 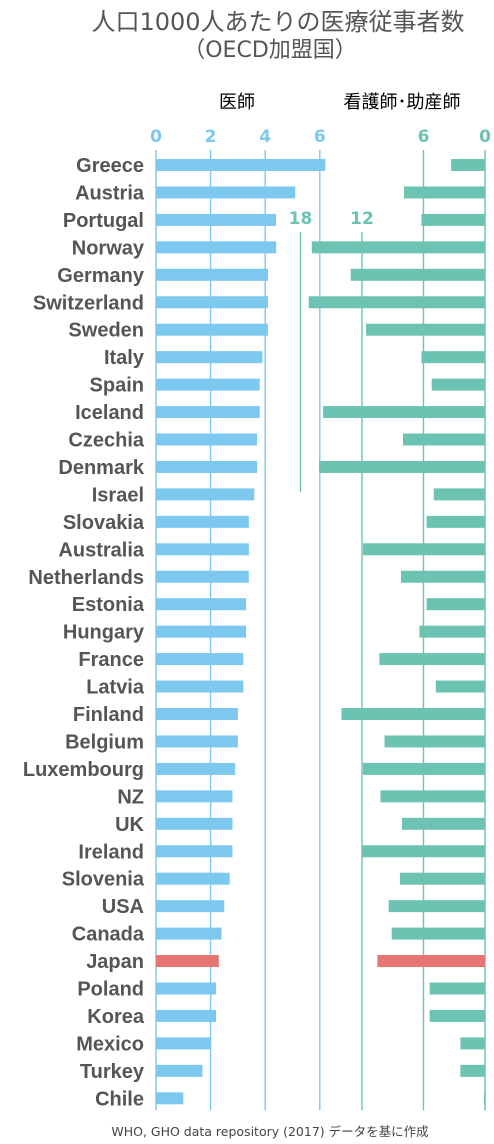 I want to click on doctors-bar-france, so click(x=200, y=659).